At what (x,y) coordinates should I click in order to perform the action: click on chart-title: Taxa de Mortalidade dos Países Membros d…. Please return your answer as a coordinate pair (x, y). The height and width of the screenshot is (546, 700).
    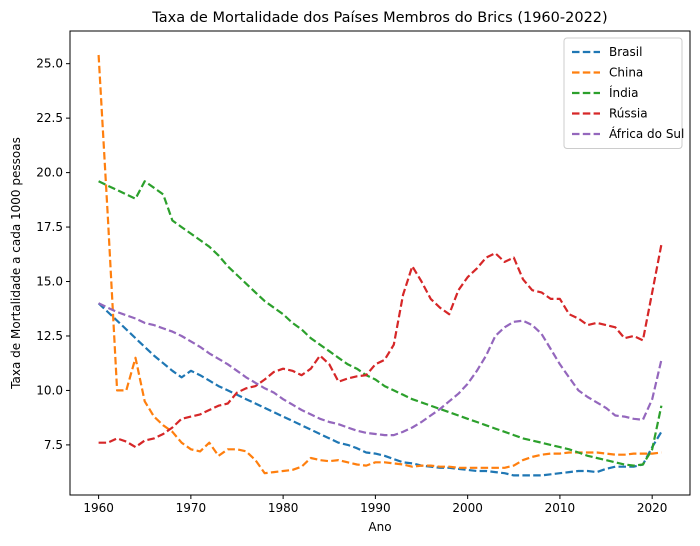
    Looking at the image, I should click on (379, 18).